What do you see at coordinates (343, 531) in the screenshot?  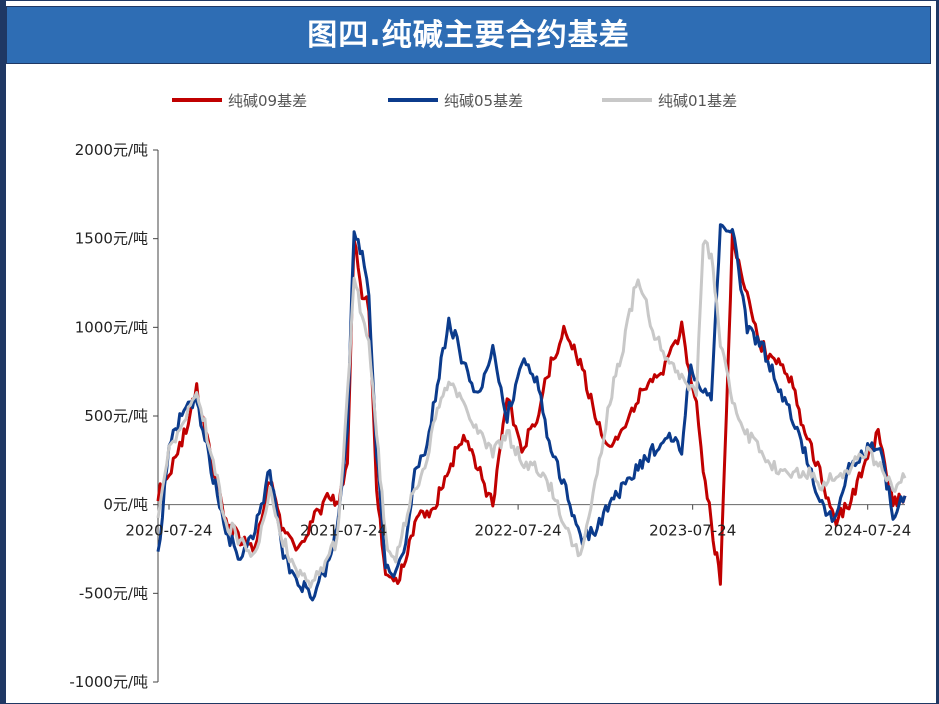 I see `x-tick-label: 2021-07-24` at bounding box center [343, 531].